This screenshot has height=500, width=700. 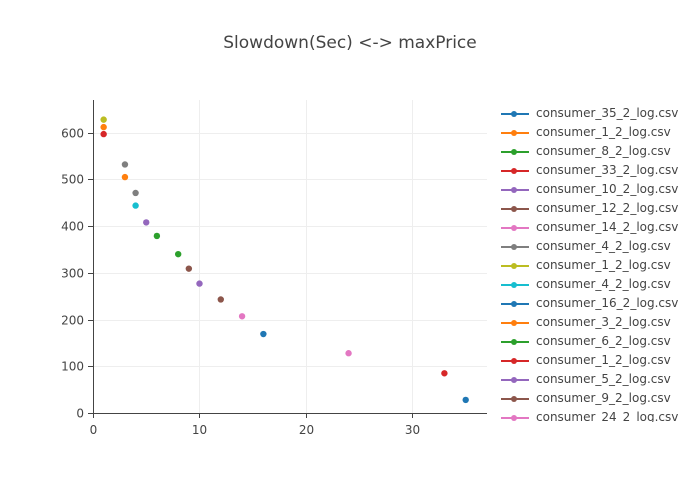 What do you see at coordinates (607, 208) in the screenshot?
I see `legend-label: consumer_12_2_log.csv` at bounding box center [607, 208].